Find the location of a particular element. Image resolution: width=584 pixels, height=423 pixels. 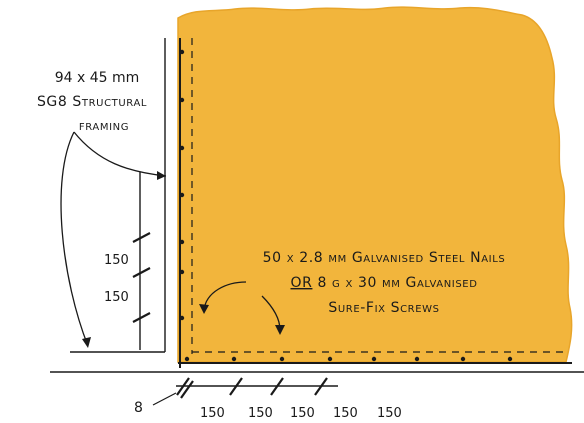

fastener-nails-label: 50 x 2.8 mm Galvanised Steel Nails is located at coordinates (384, 258).